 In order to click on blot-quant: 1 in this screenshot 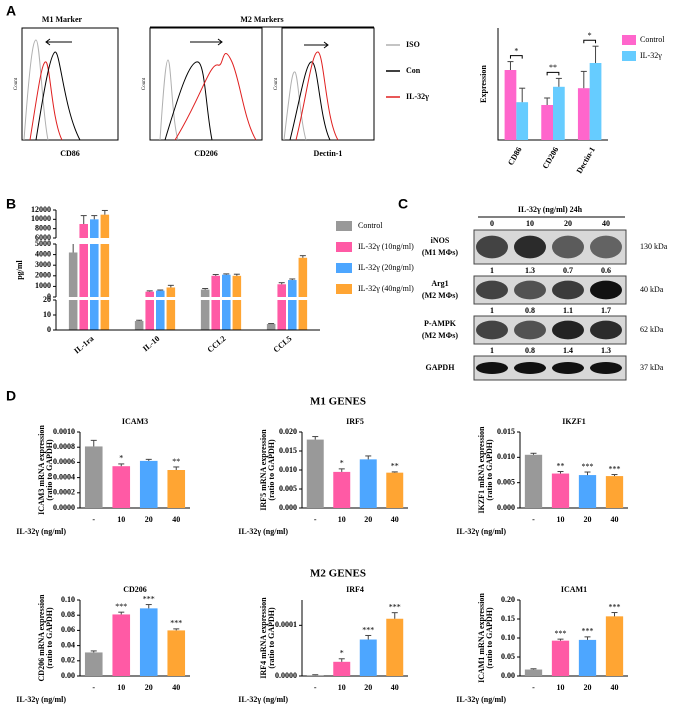, I will do `click(492, 310)`.